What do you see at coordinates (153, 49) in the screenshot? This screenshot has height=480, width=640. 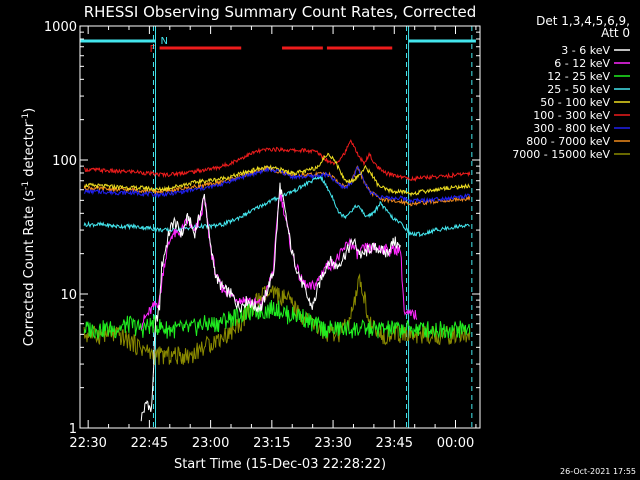 I see `flare-flag-label: F` at bounding box center [153, 49].